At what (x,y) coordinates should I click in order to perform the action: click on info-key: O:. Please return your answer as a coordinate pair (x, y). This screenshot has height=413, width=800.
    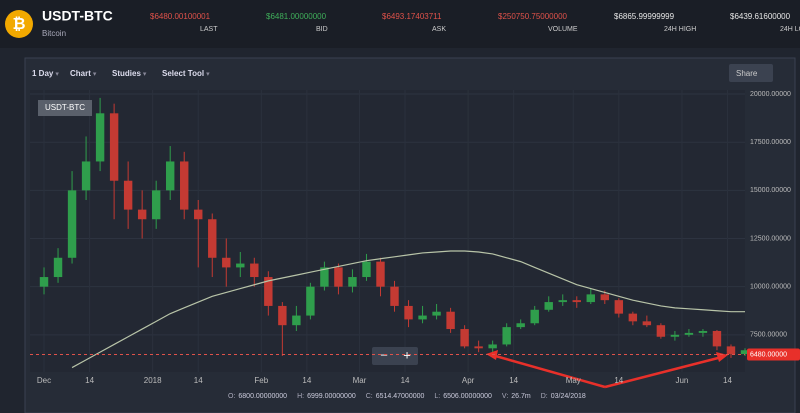
    Looking at the image, I should click on (231, 396).